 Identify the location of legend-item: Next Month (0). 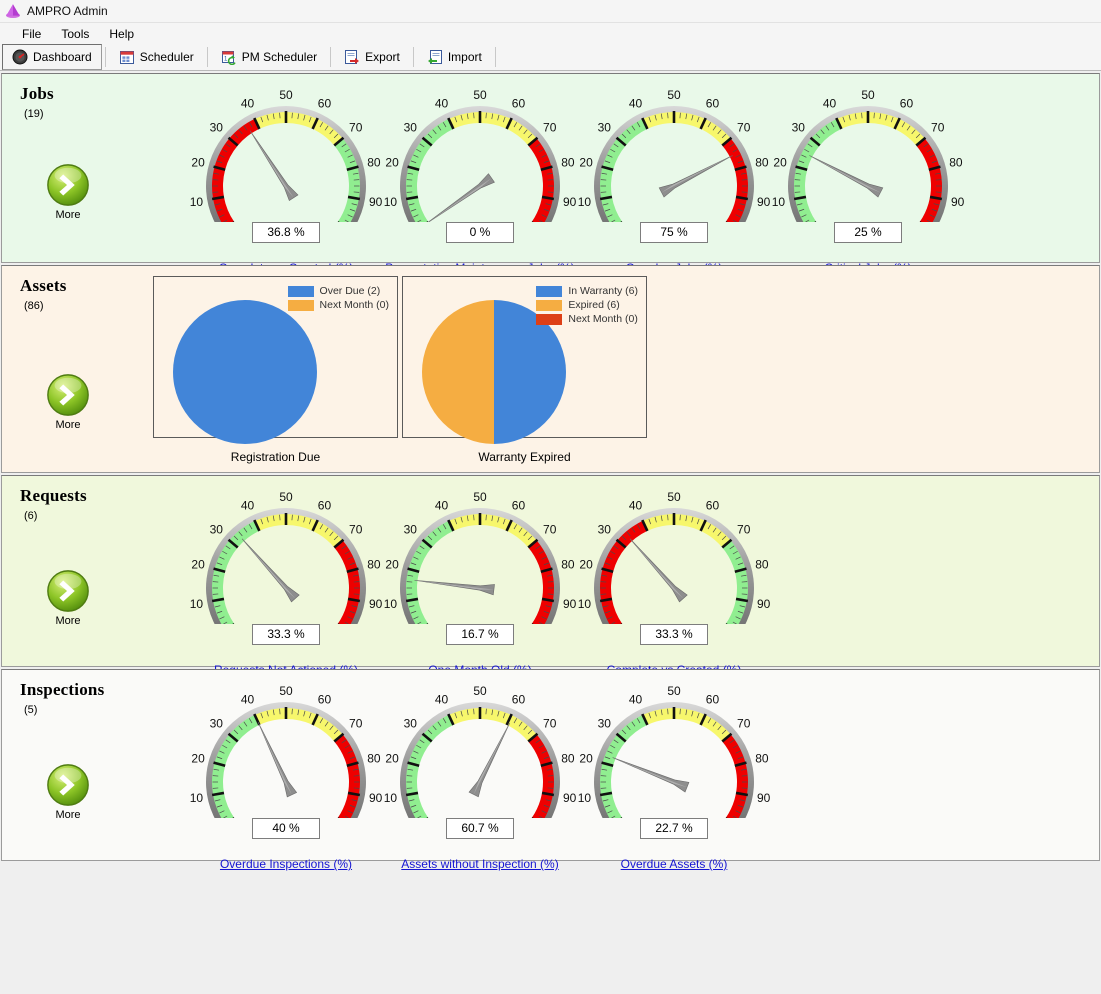
(338, 305).